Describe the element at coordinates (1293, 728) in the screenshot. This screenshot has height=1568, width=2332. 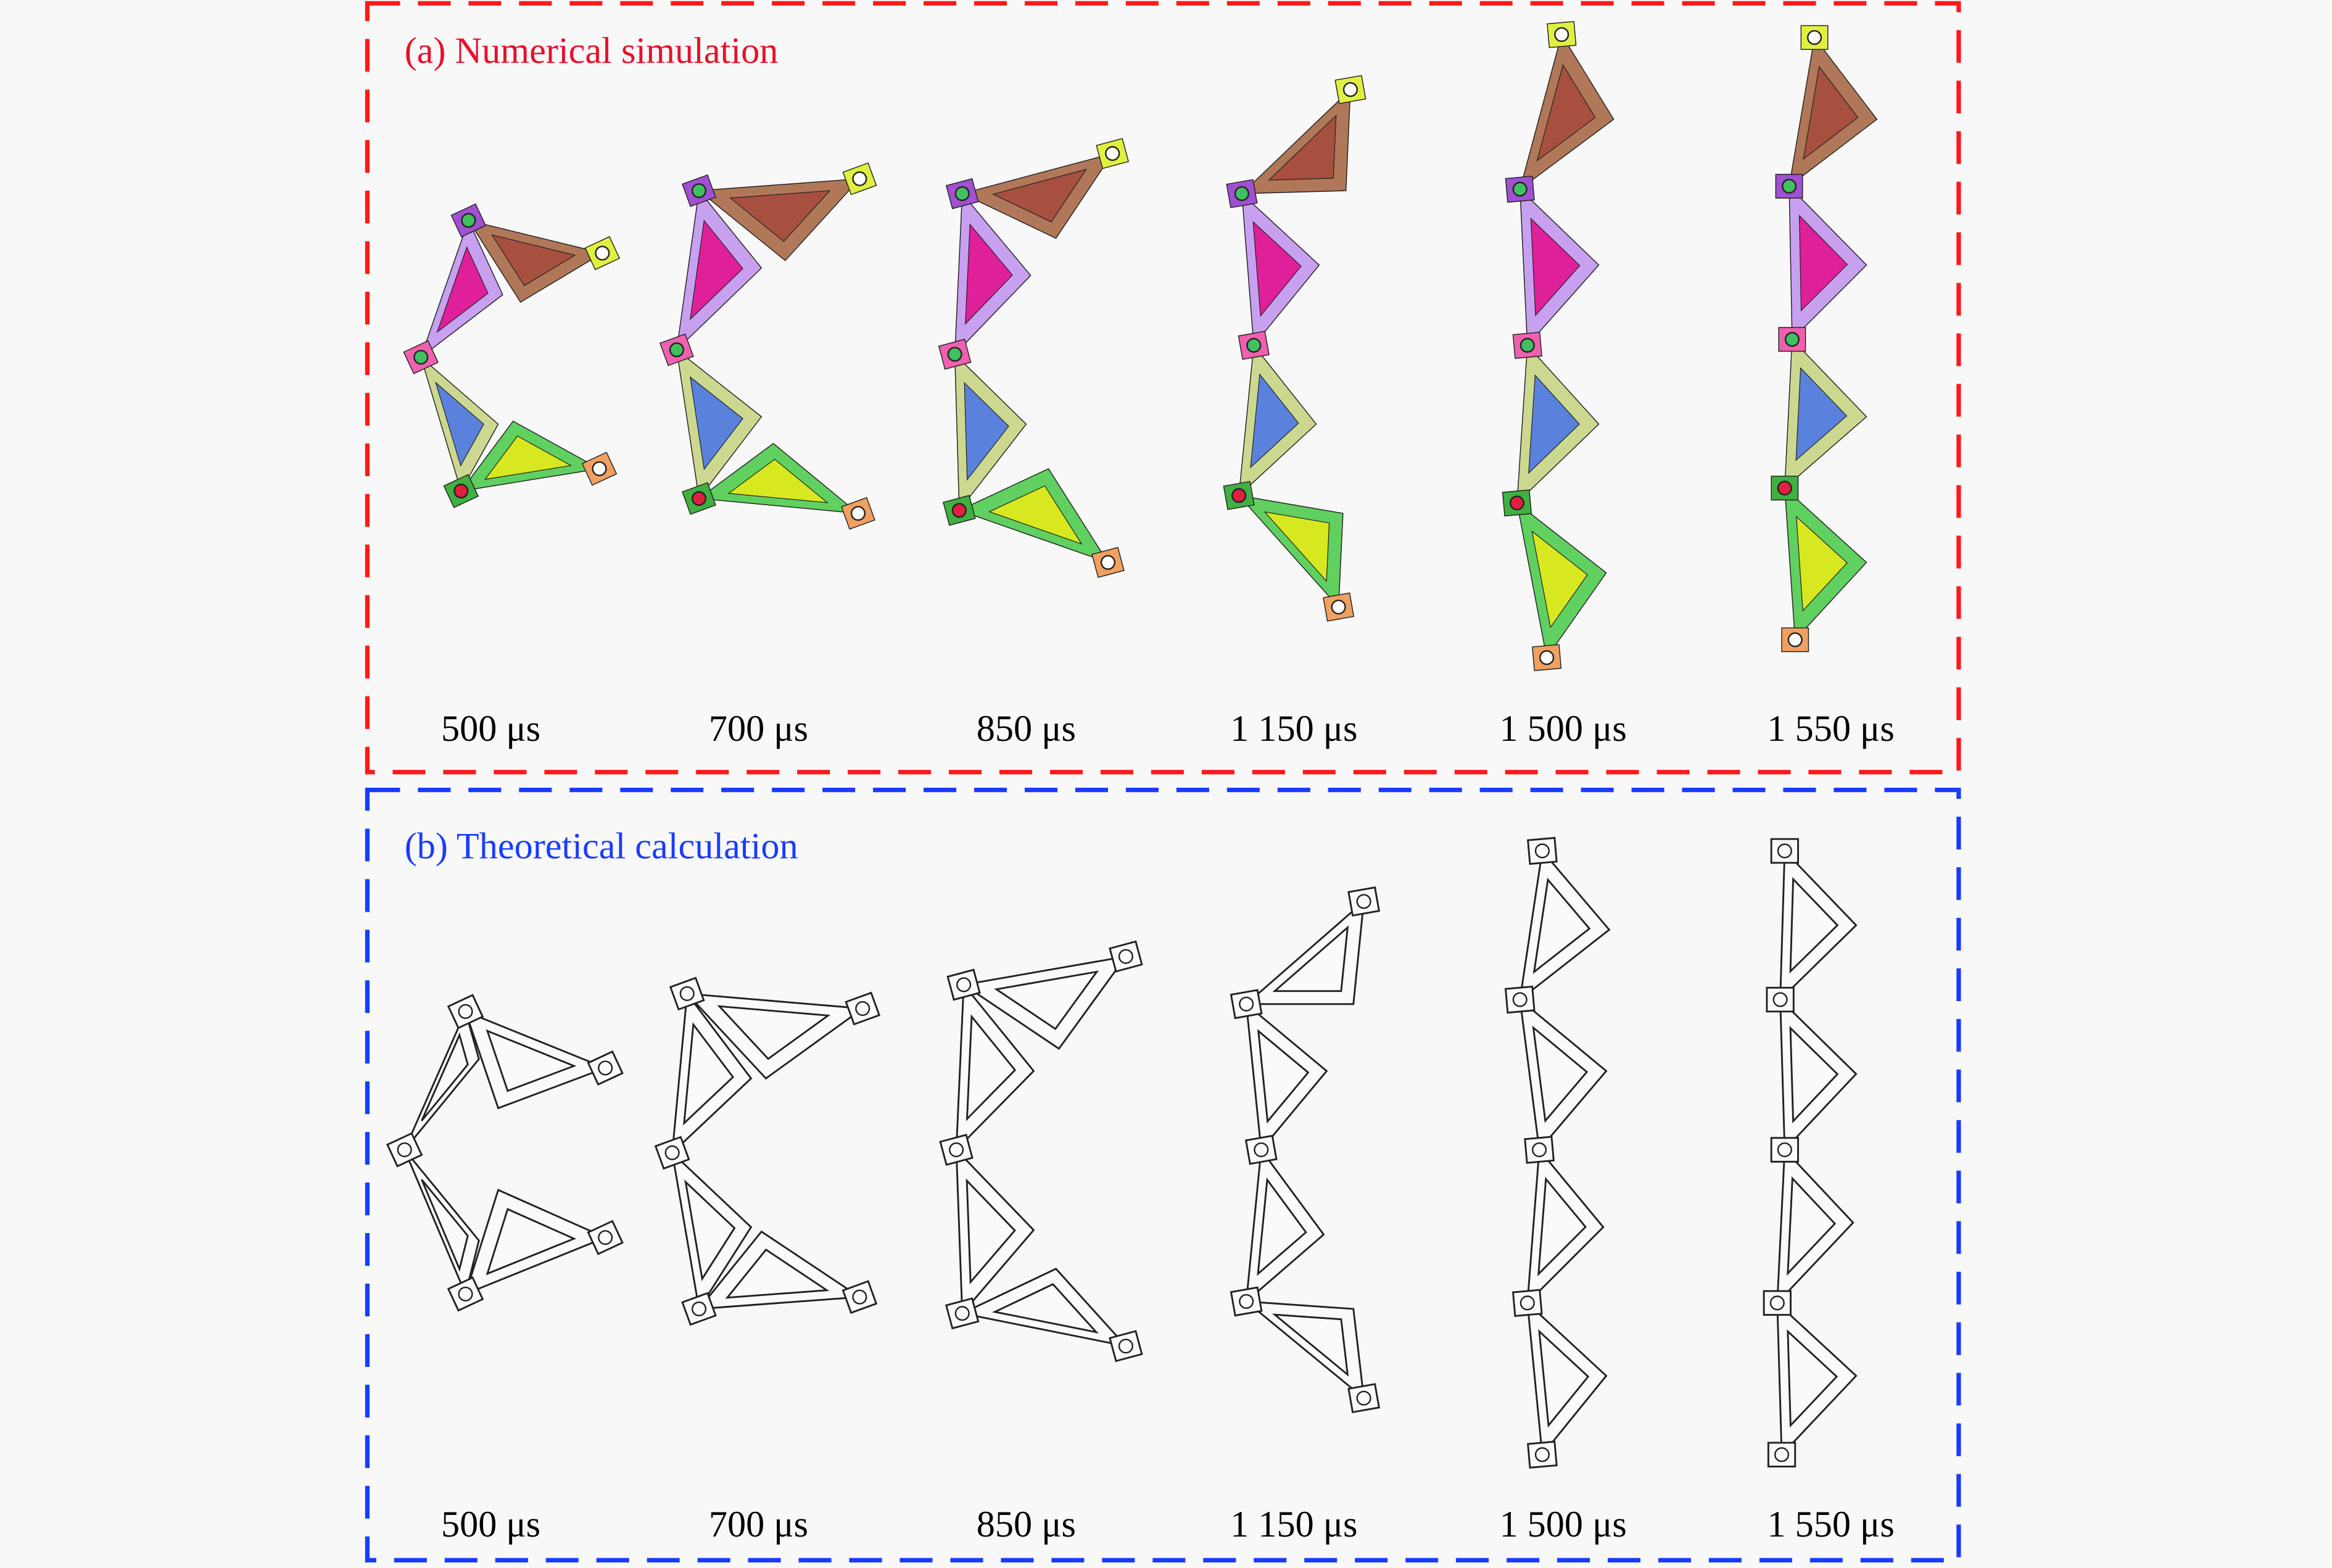
I see `time-label: 1 150 μs` at that location.